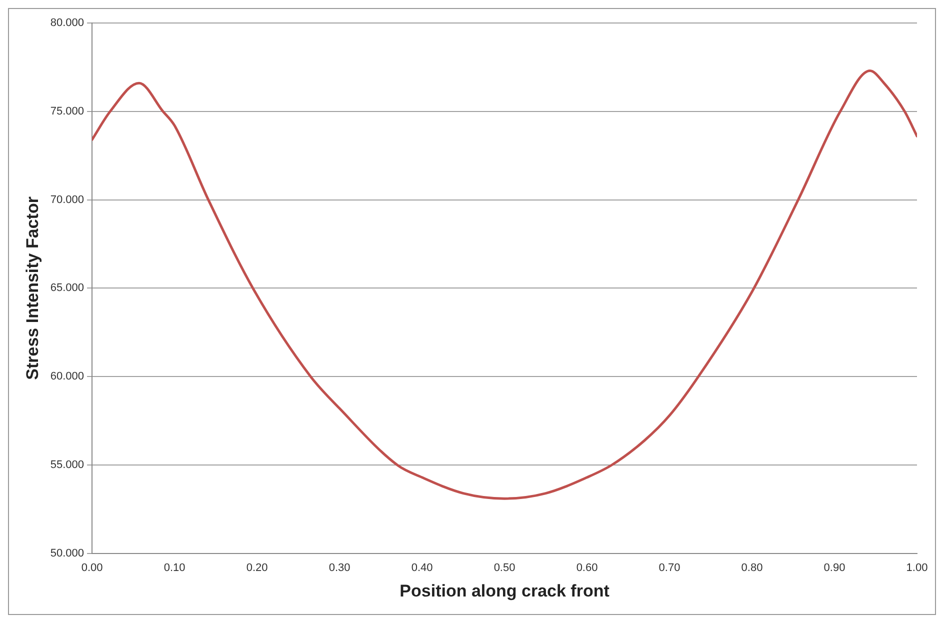  I want to click on y-tick-label: 60.000, so click(67, 376).